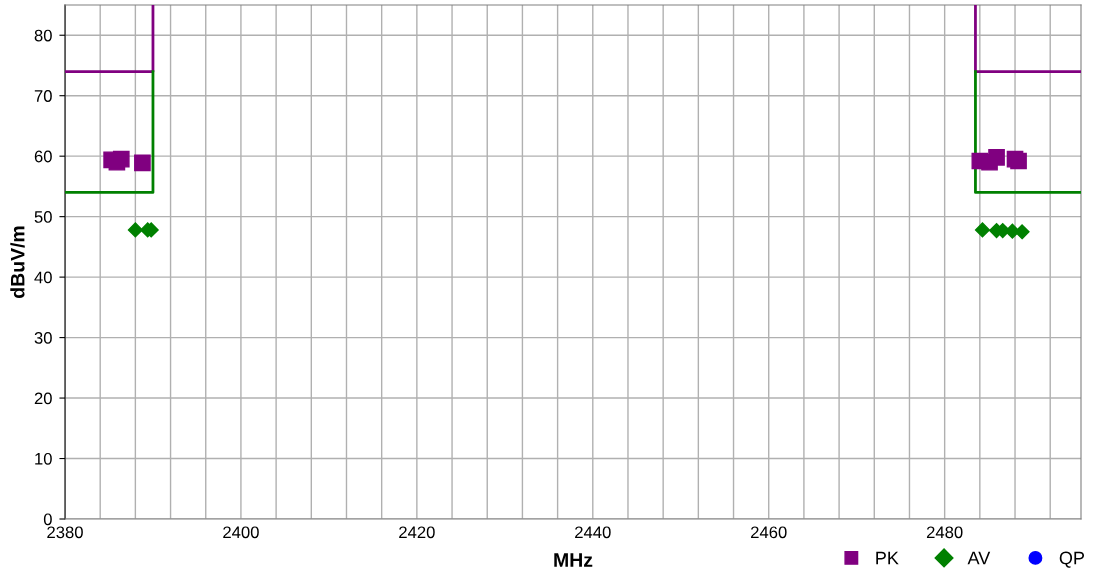 The image size is (1094, 577). I want to click on legend-label: PK, so click(887, 558).